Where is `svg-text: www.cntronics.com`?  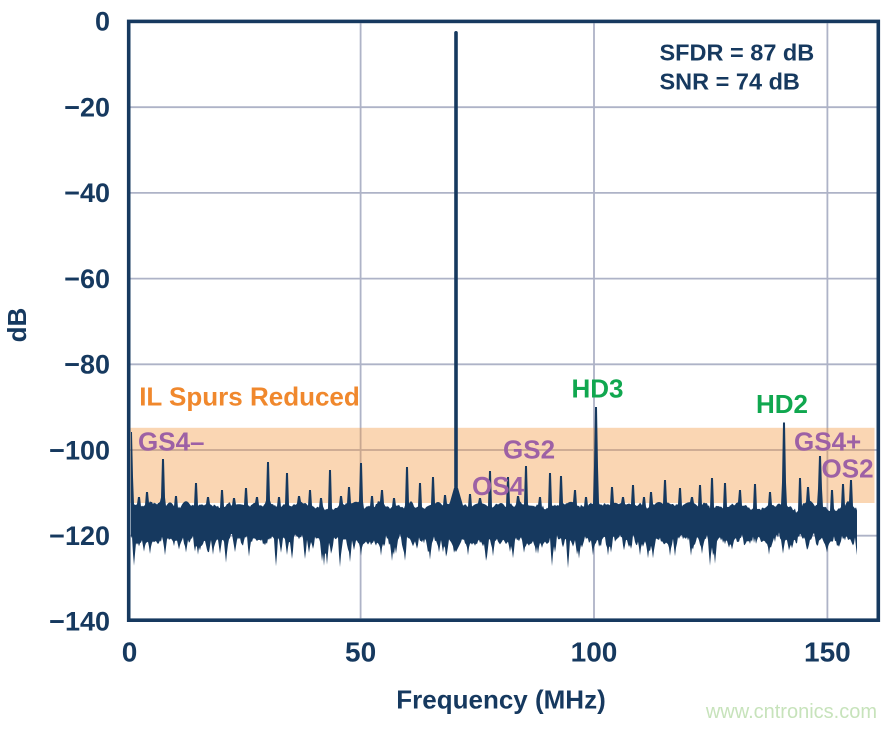 svg-text: www.cntronics.com is located at coordinates (791, 712).